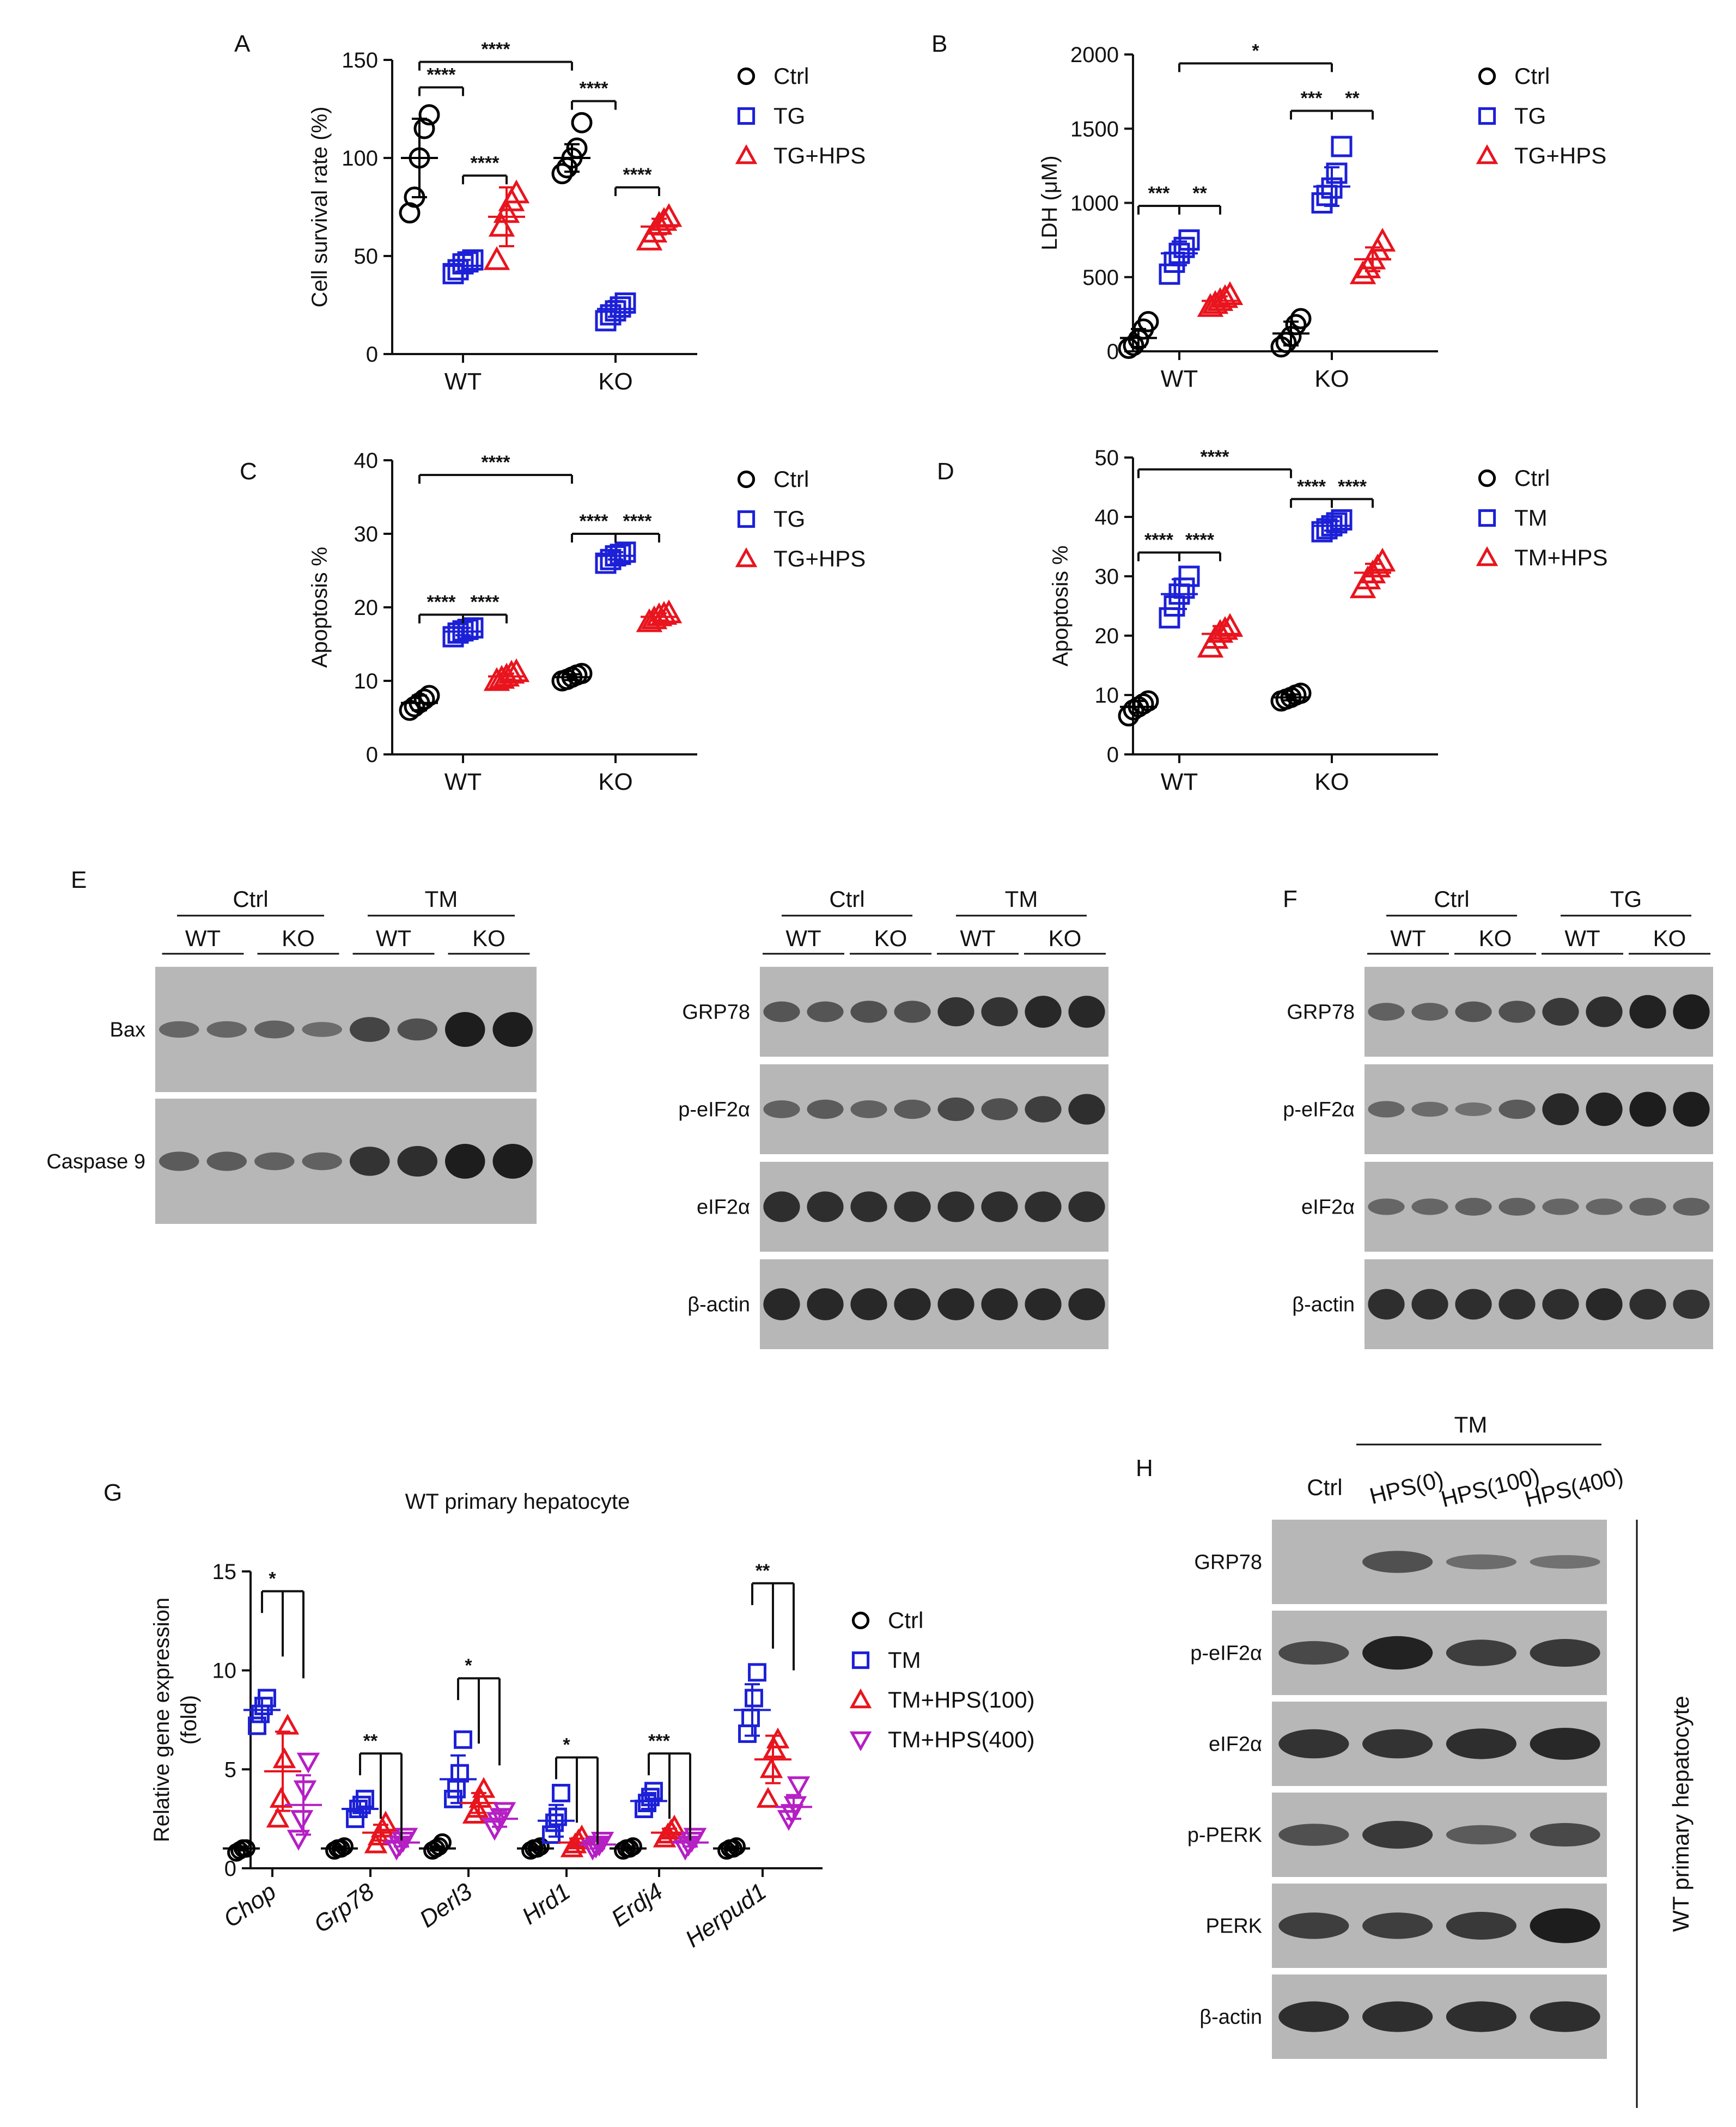 This screenshot has height=2127, width=1736. Describe the element at coordinates (615, 382) in the screenshot. I see `x-tick-label: KO` at that location.